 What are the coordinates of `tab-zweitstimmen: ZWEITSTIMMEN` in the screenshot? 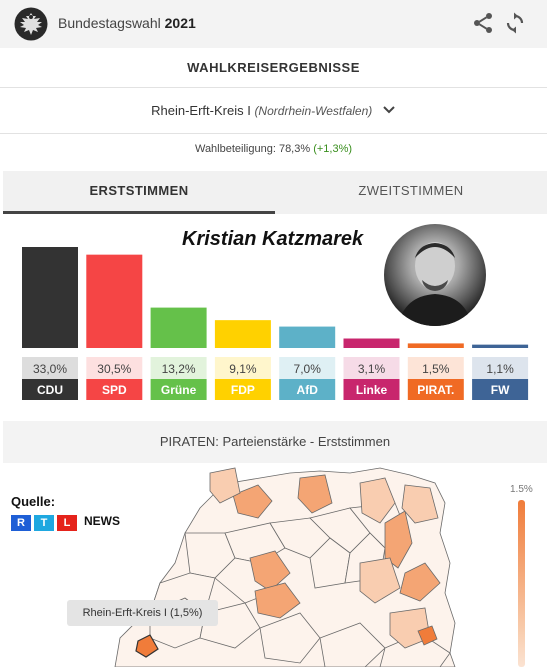 It's located at (411, 190).